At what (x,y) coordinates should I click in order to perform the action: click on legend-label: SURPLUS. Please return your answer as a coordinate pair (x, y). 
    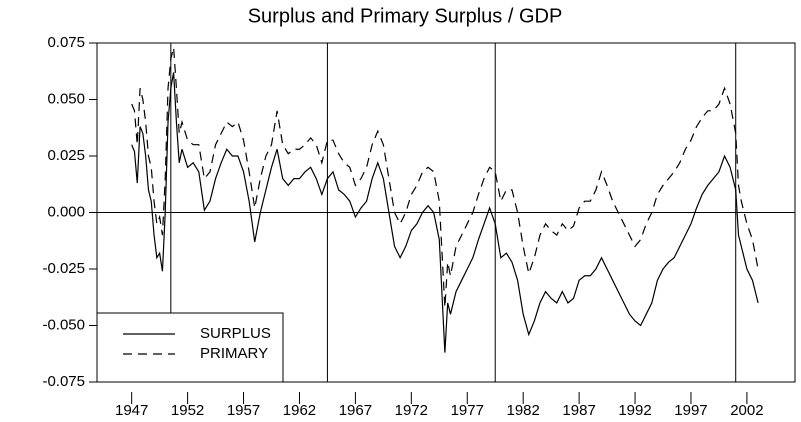
    Looking at the image, I should click on (235, 333).